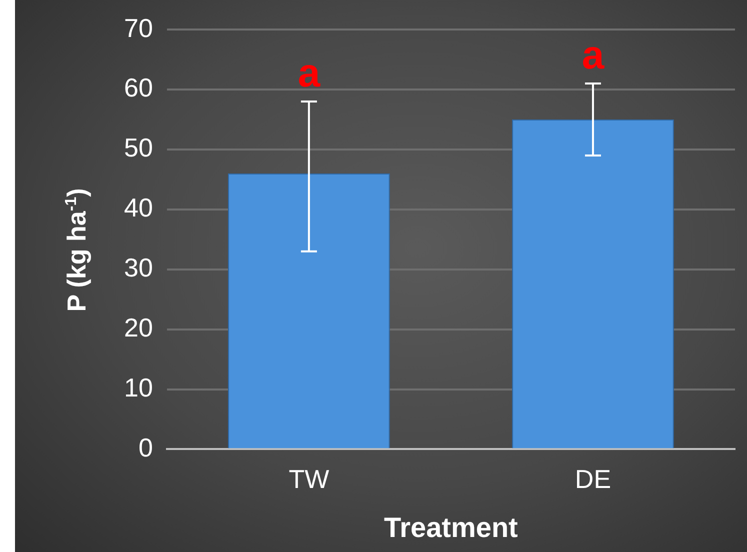 The width and height of the screenshot is (747, 552). I want to click on x-tick-label: DE, so click(593, 479).